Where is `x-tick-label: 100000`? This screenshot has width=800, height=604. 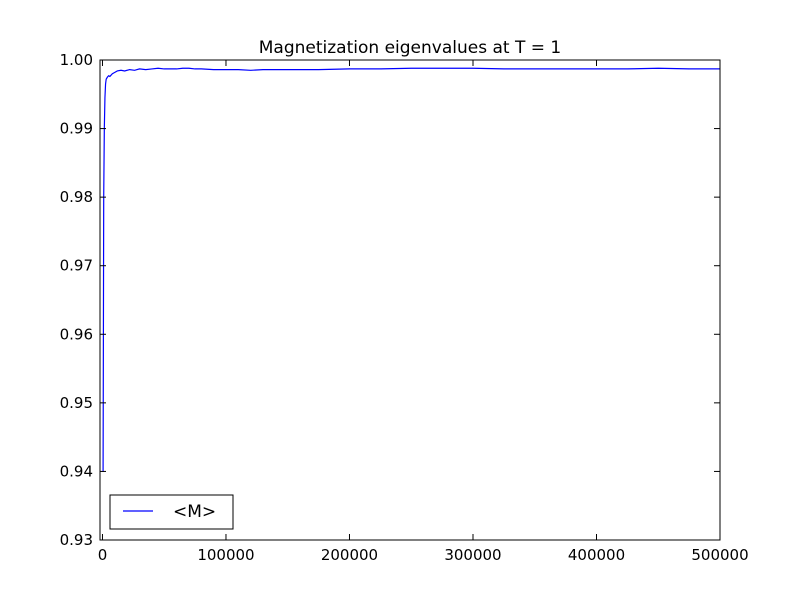
x-tick-label: 100000 is located at coordinates (225, 555).